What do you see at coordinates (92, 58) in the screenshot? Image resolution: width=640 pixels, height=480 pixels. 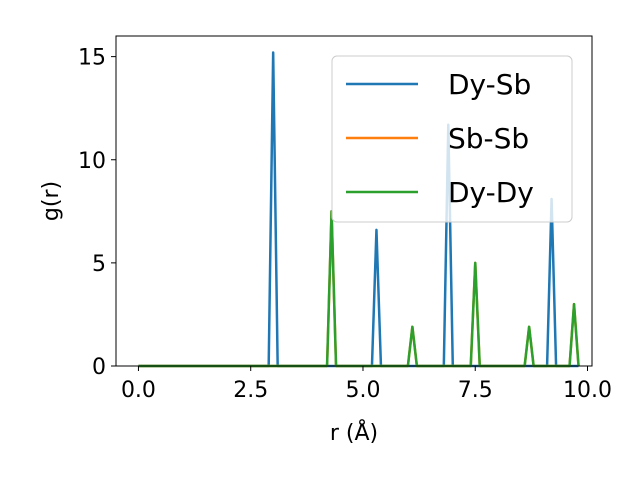 I see `y-tick-label: 15` at bounding box center [92, 58].